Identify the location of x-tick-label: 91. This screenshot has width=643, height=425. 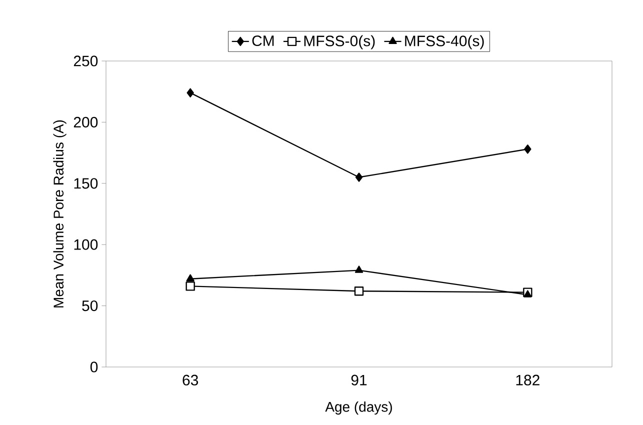
(359, 380).